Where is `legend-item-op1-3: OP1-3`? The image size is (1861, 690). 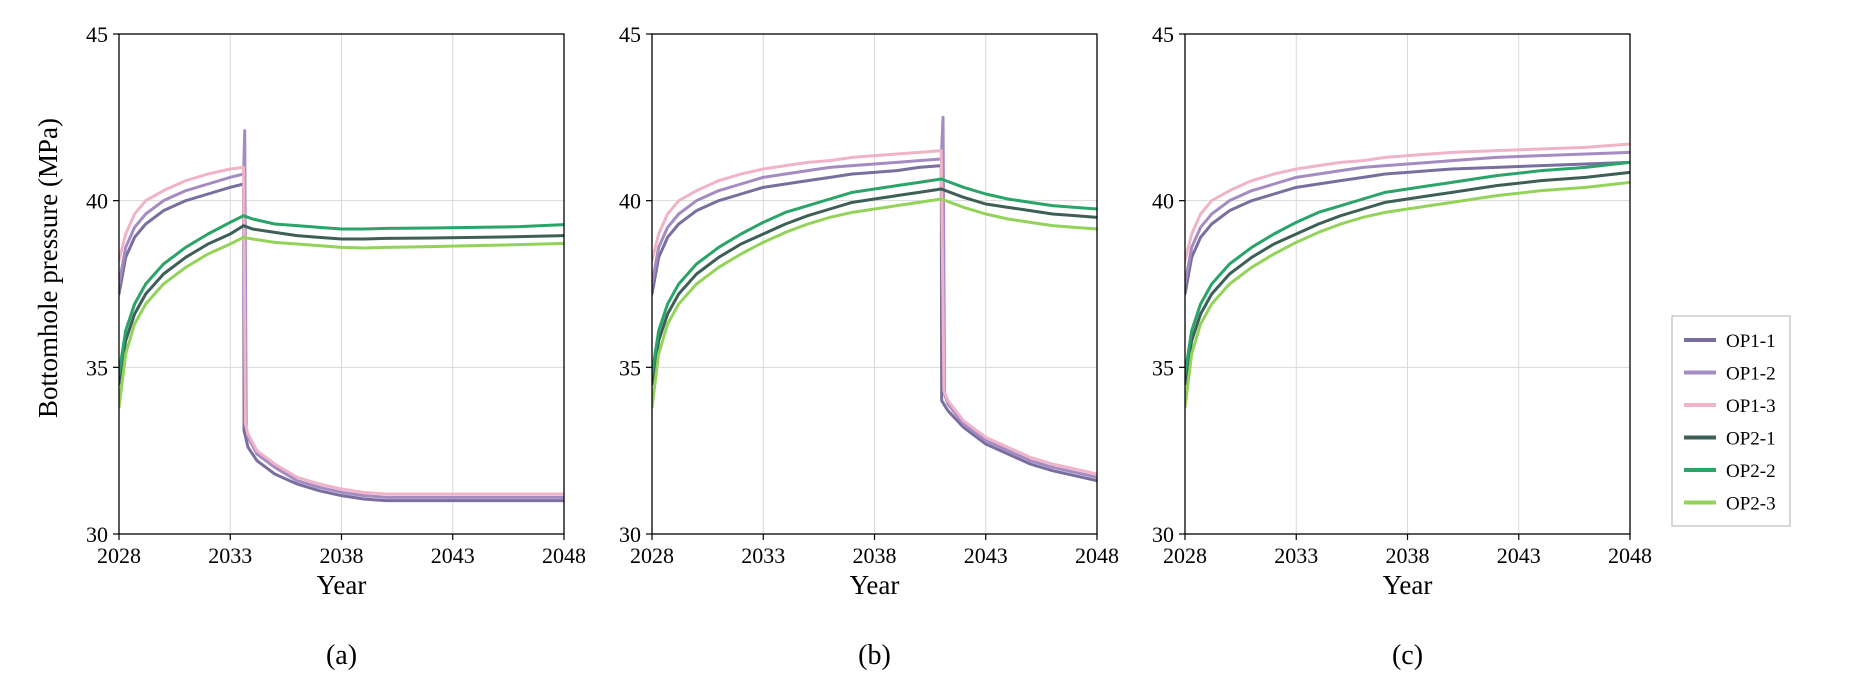
legend-item-op1-3: OP1-3 is located at coordinates (1730, 406).